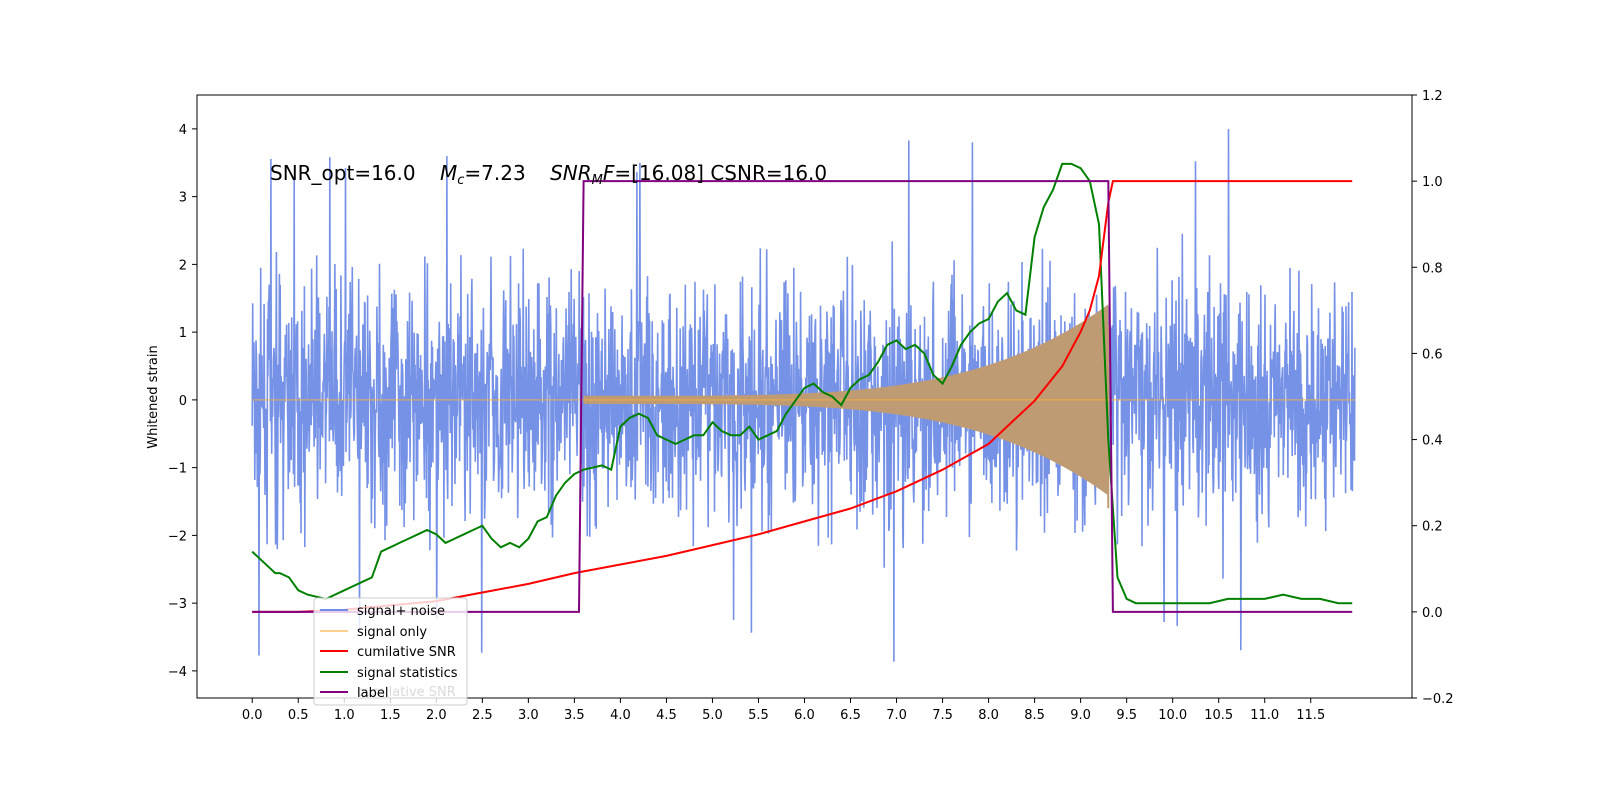 Image resolution: width=1600 pixels, height=800 pixels. I want to click on y-right-tick-label: 0.2, so click(1432, 527).